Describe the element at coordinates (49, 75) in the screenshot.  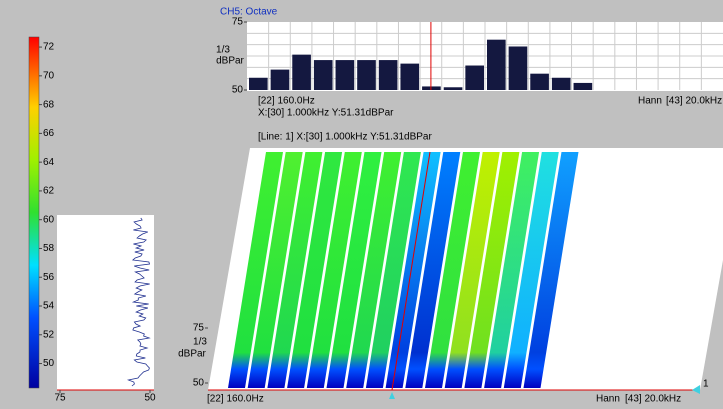
I see `colorbar-tick-label: 70` at that location.